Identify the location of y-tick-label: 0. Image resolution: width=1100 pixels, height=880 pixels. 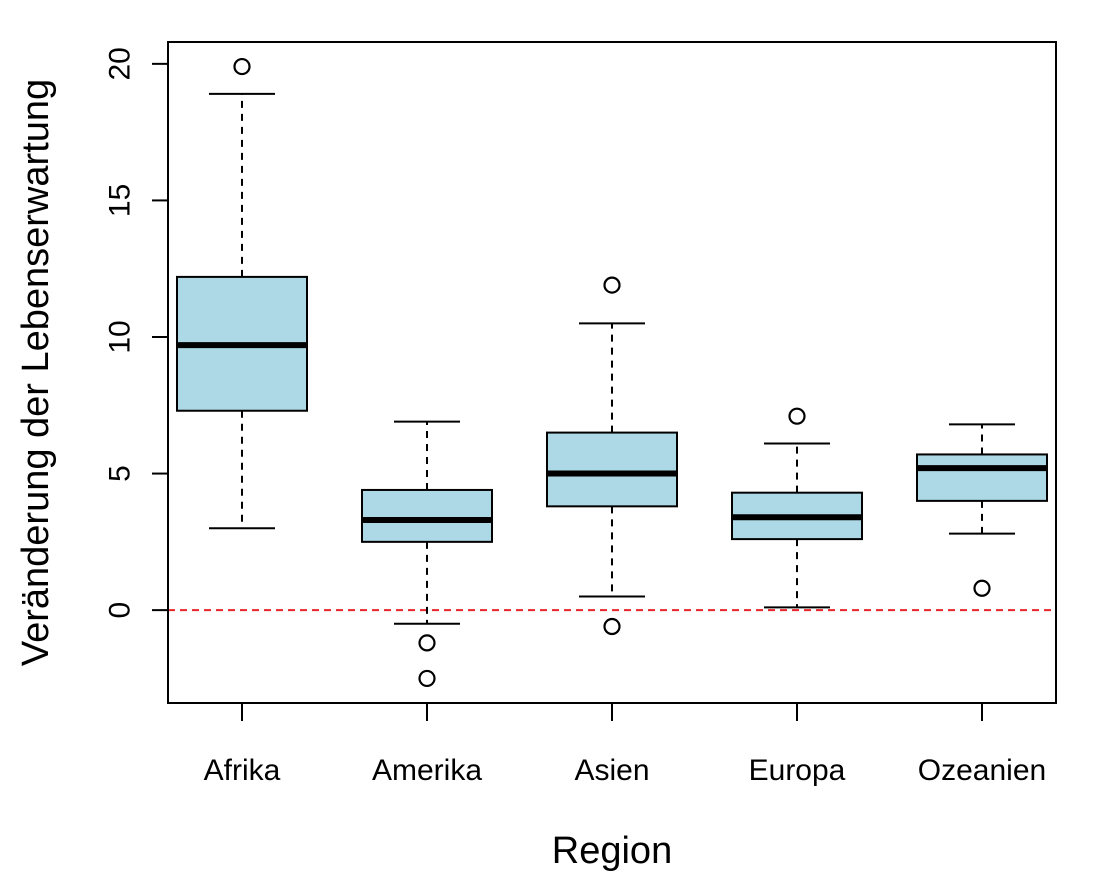
(120, 610).